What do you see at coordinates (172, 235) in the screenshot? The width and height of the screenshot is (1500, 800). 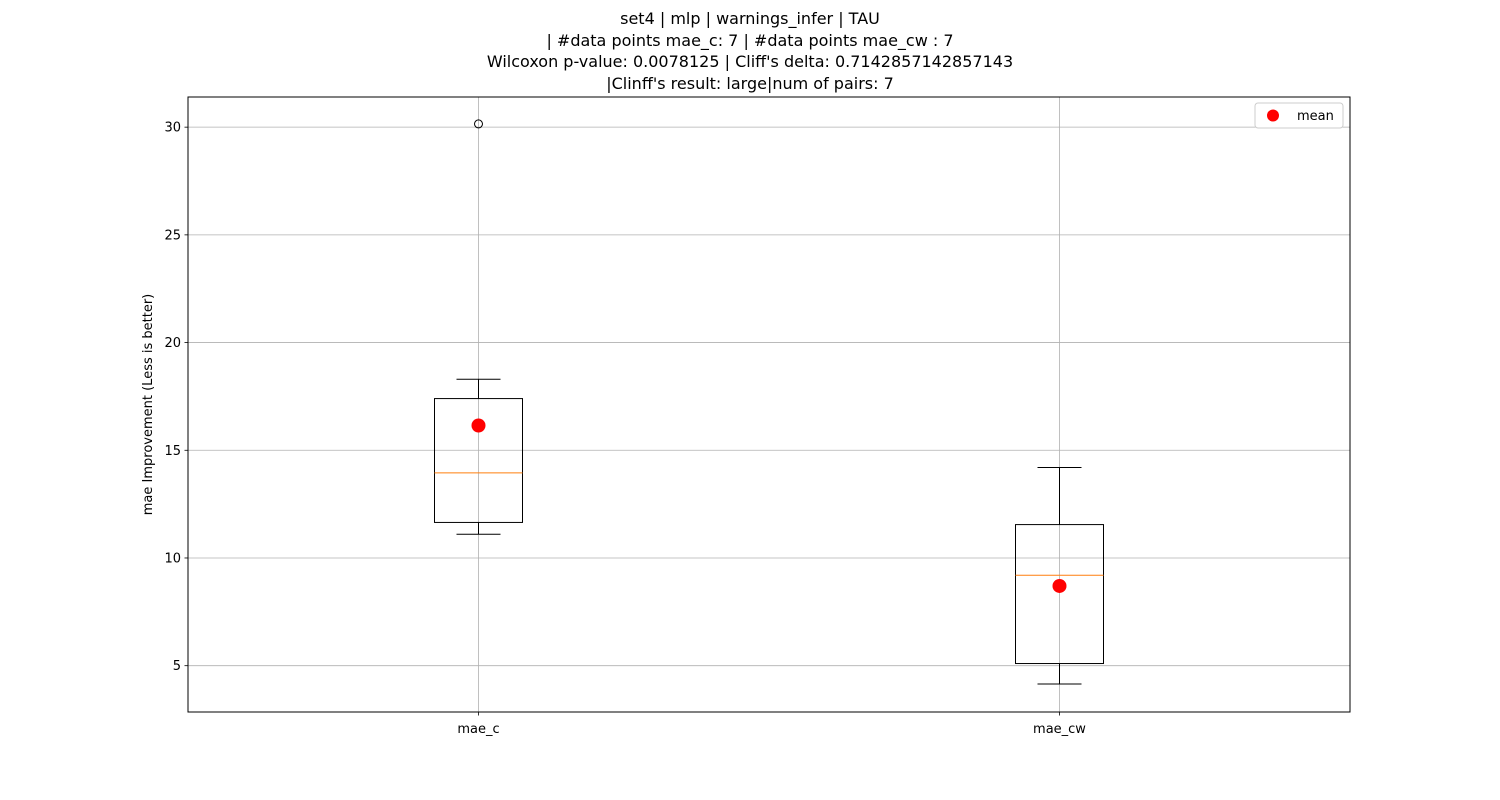 I see `y-tick-label: 25` at bounding box center [172, 235].